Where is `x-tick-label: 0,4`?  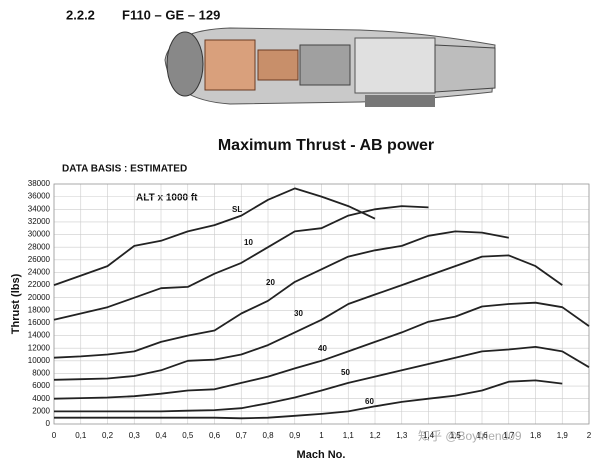 x-tick-label: 0,4 is located at coordinates (161, 435).